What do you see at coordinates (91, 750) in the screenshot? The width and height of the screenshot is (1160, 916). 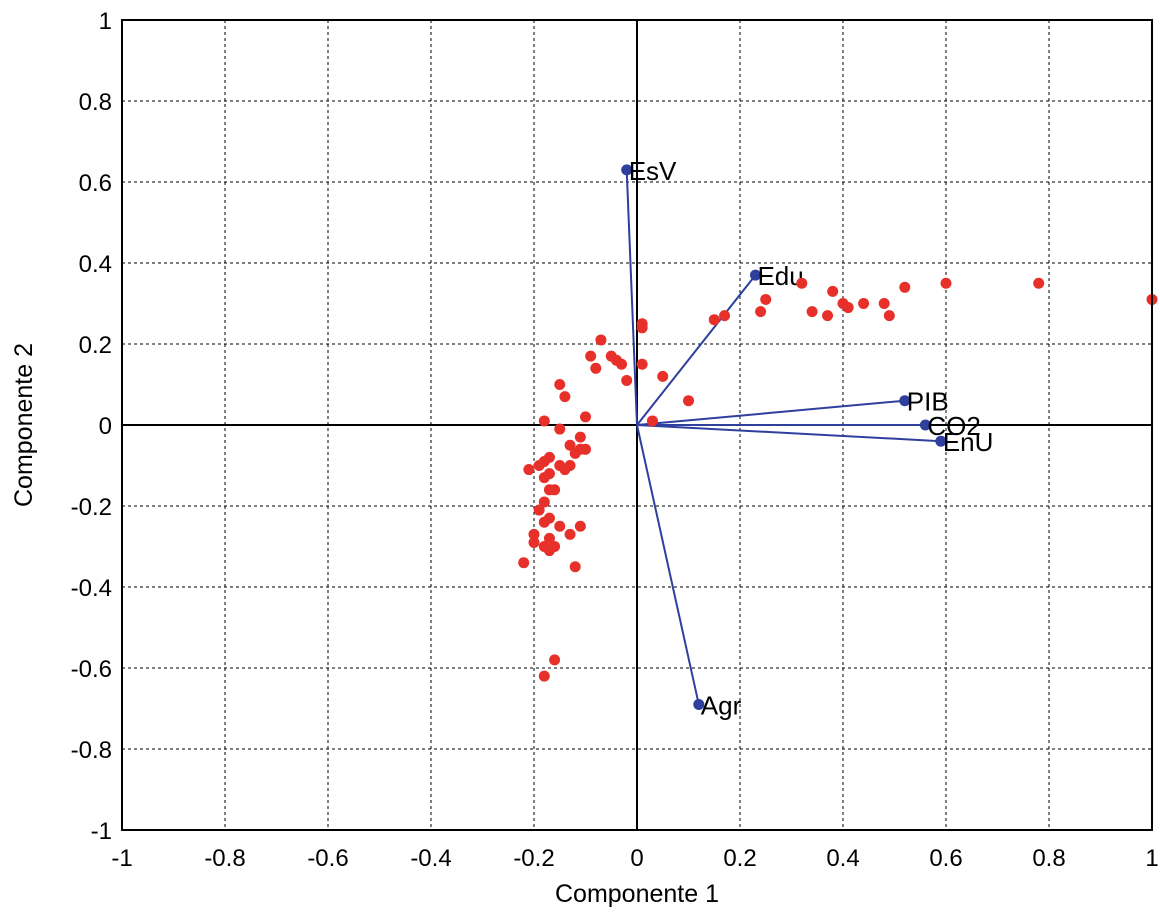 I see `y-tick-label: -0.8` at bounding box center [91, 750].